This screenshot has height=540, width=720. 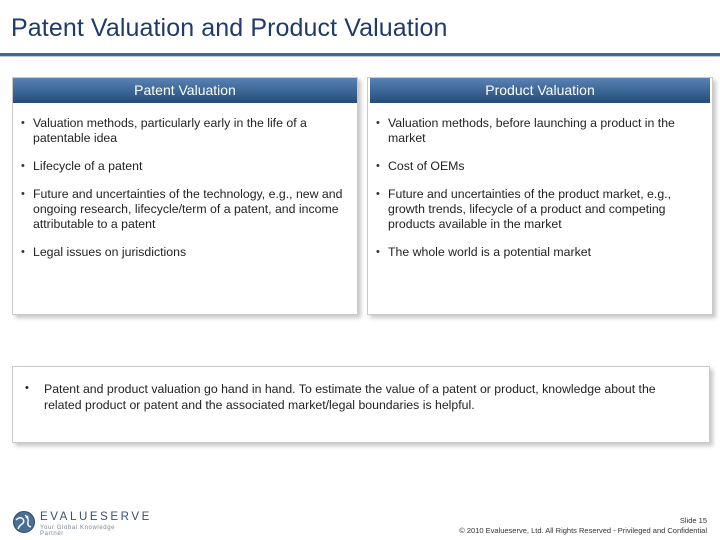 I want to click on title-divider, so click(x=360, y=54).